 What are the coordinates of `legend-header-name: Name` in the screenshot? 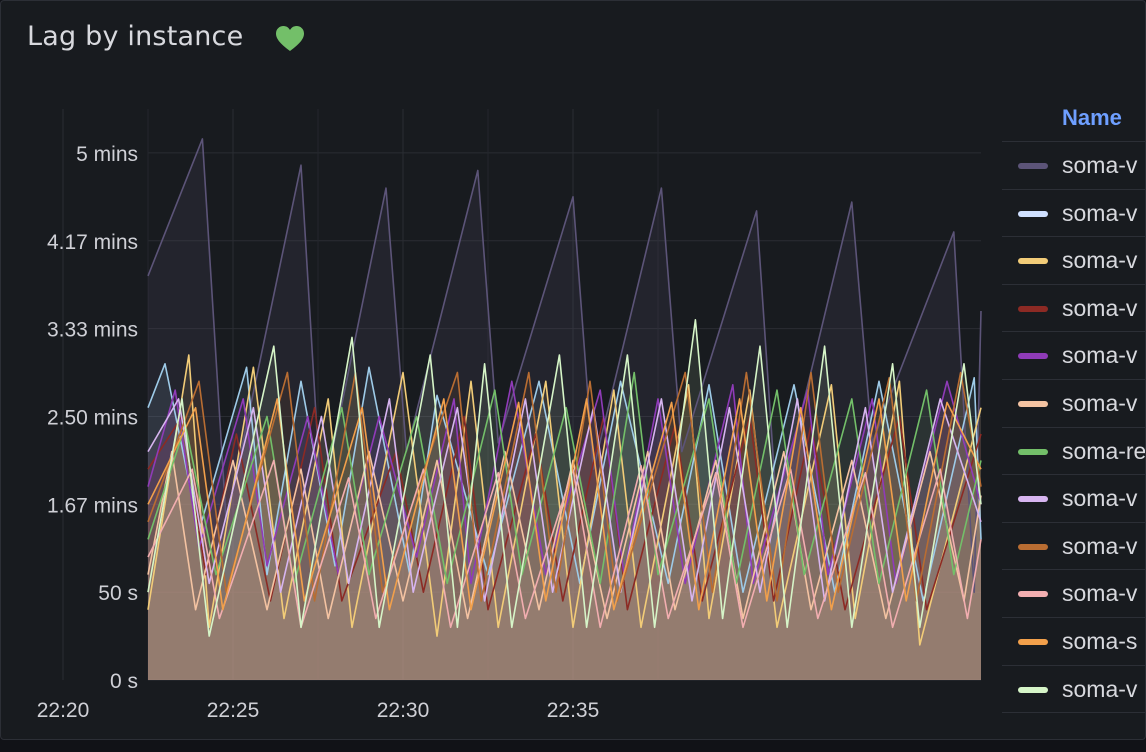 It's located at (1073, 118).